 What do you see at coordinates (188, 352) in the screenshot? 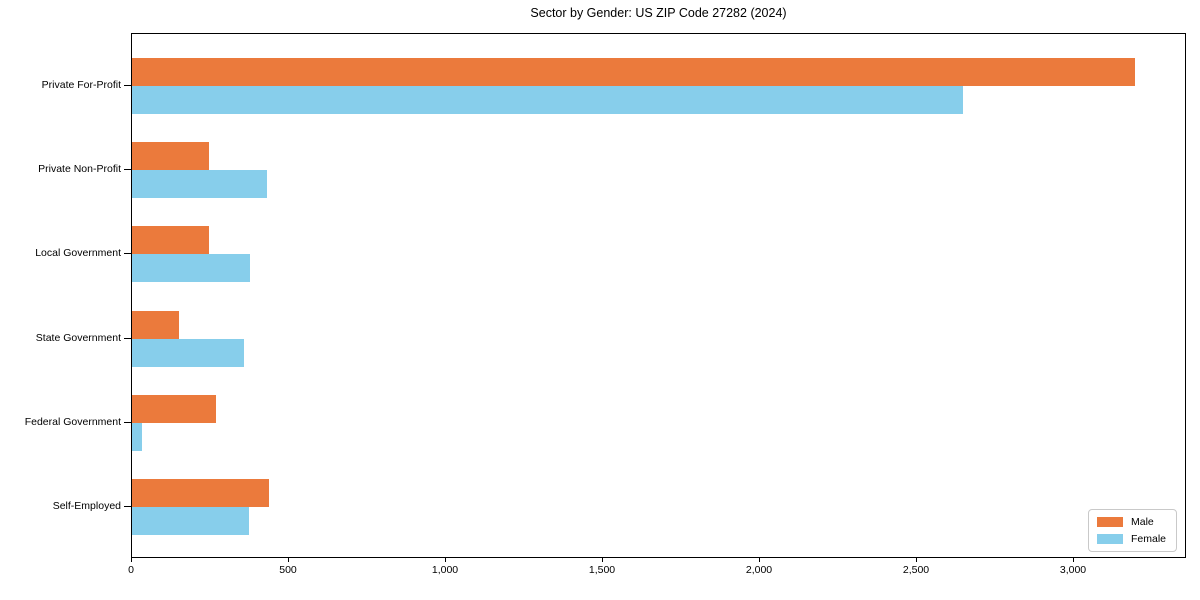
I see `bar-female-state-government` at bounding box center [188, 352].